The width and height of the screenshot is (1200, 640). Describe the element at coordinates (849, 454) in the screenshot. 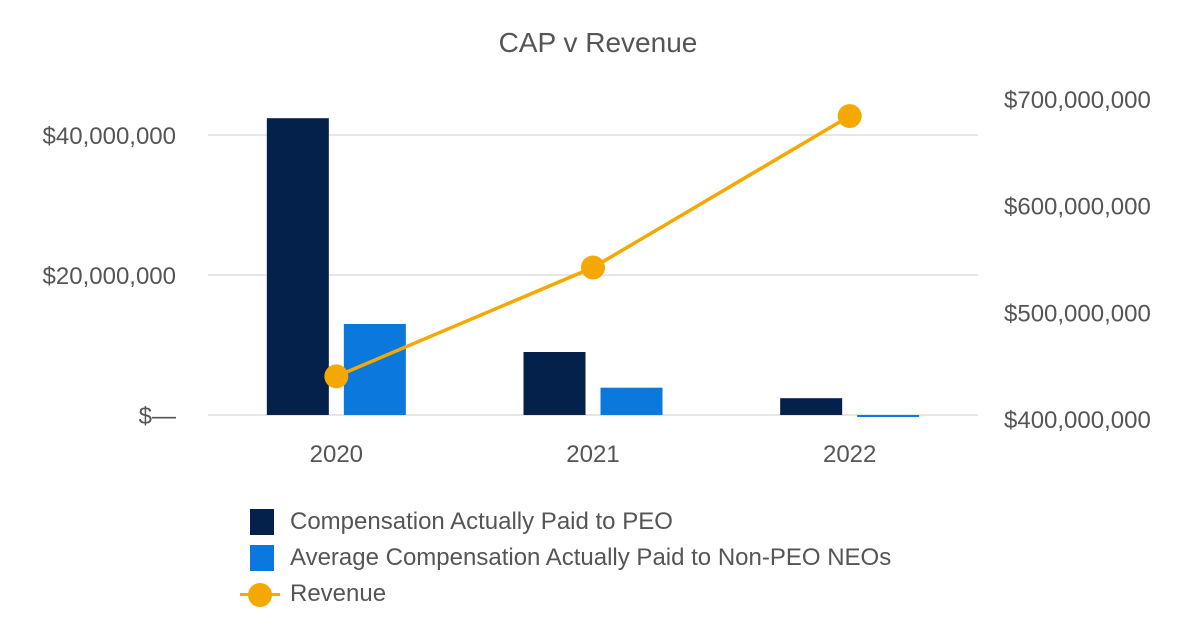

I see `x-axis-tick-label: 2022` at that location.